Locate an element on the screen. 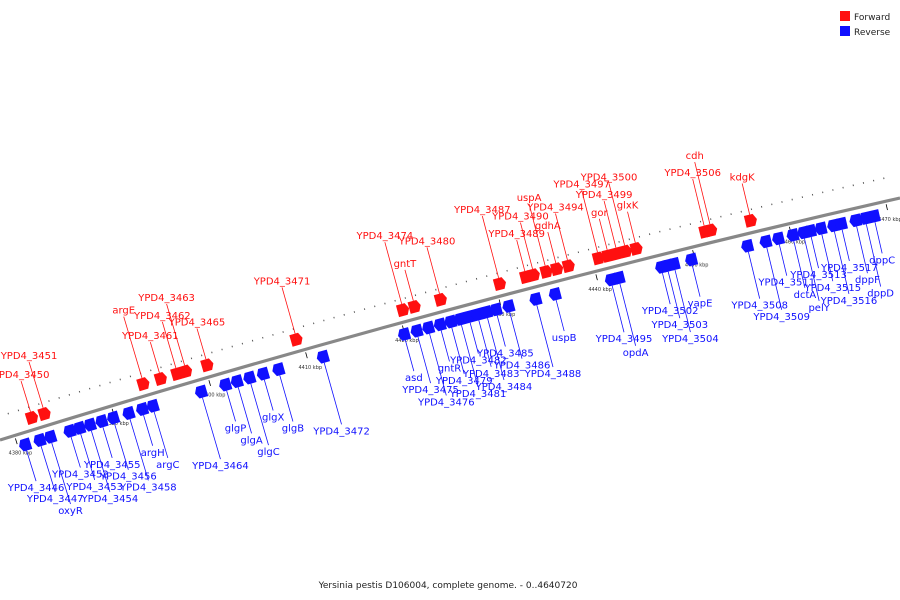 This screenshot has width=900, height=600. reverse-gene-dctA is located at coordinates (792, 235).